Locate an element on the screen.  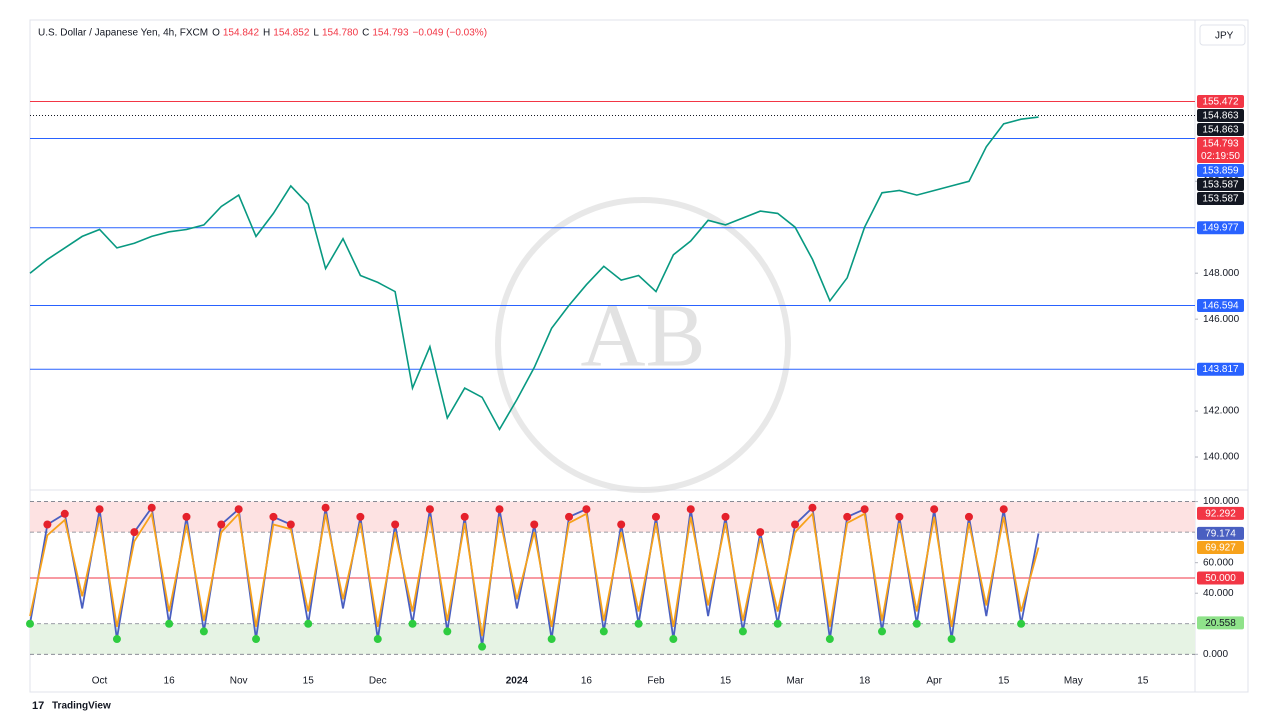
x-tick-label: Apr is located at coordinates (934, 681).